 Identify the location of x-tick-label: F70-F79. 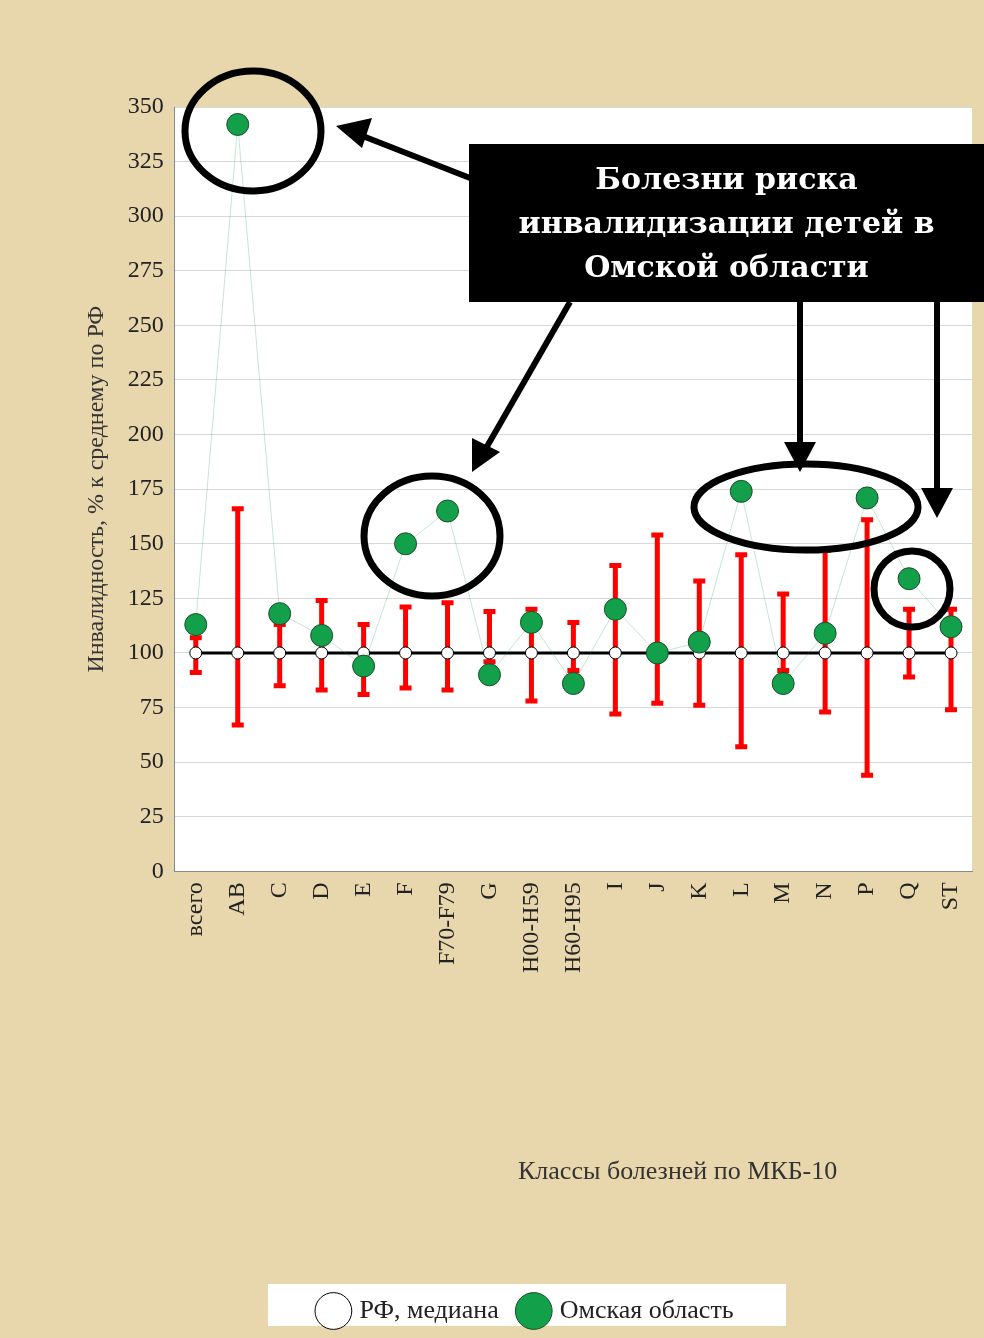
(445, 924).